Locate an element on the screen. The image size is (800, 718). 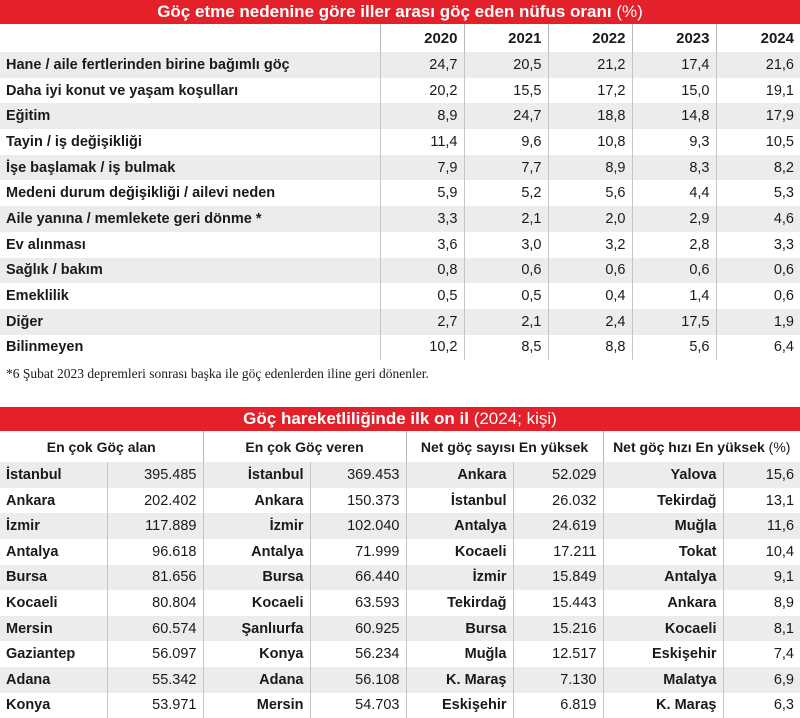
reason-row: Ev alınması 3,6 3,0 3,2 2,8 3,3 is located at coordinates (400, 244).